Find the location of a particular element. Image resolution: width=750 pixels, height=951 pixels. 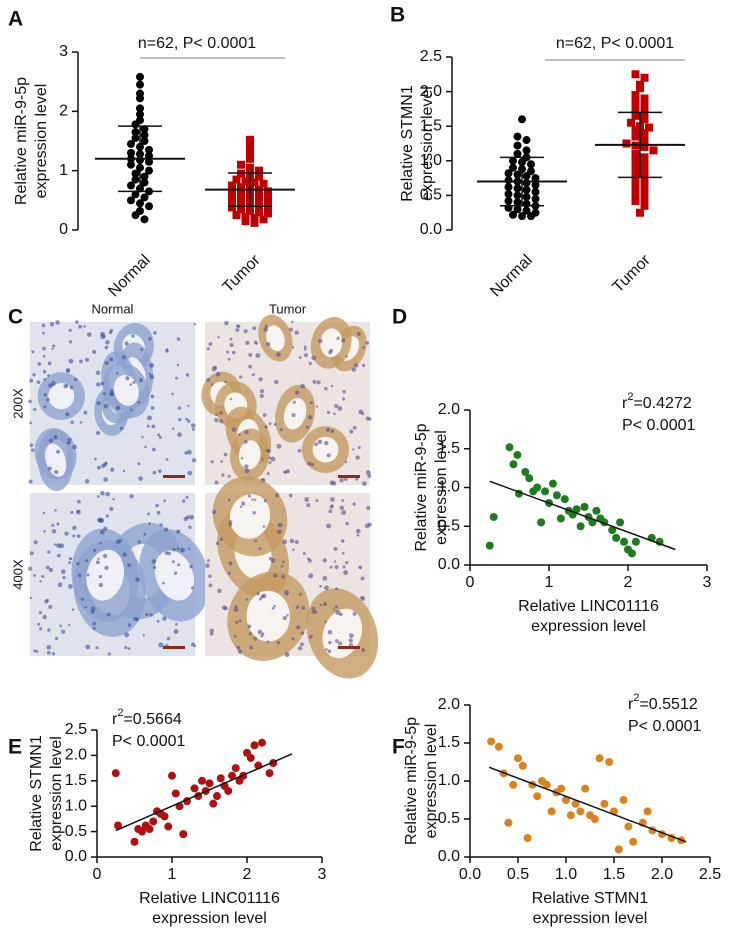

micrograph is located at coordinates (118, 573).